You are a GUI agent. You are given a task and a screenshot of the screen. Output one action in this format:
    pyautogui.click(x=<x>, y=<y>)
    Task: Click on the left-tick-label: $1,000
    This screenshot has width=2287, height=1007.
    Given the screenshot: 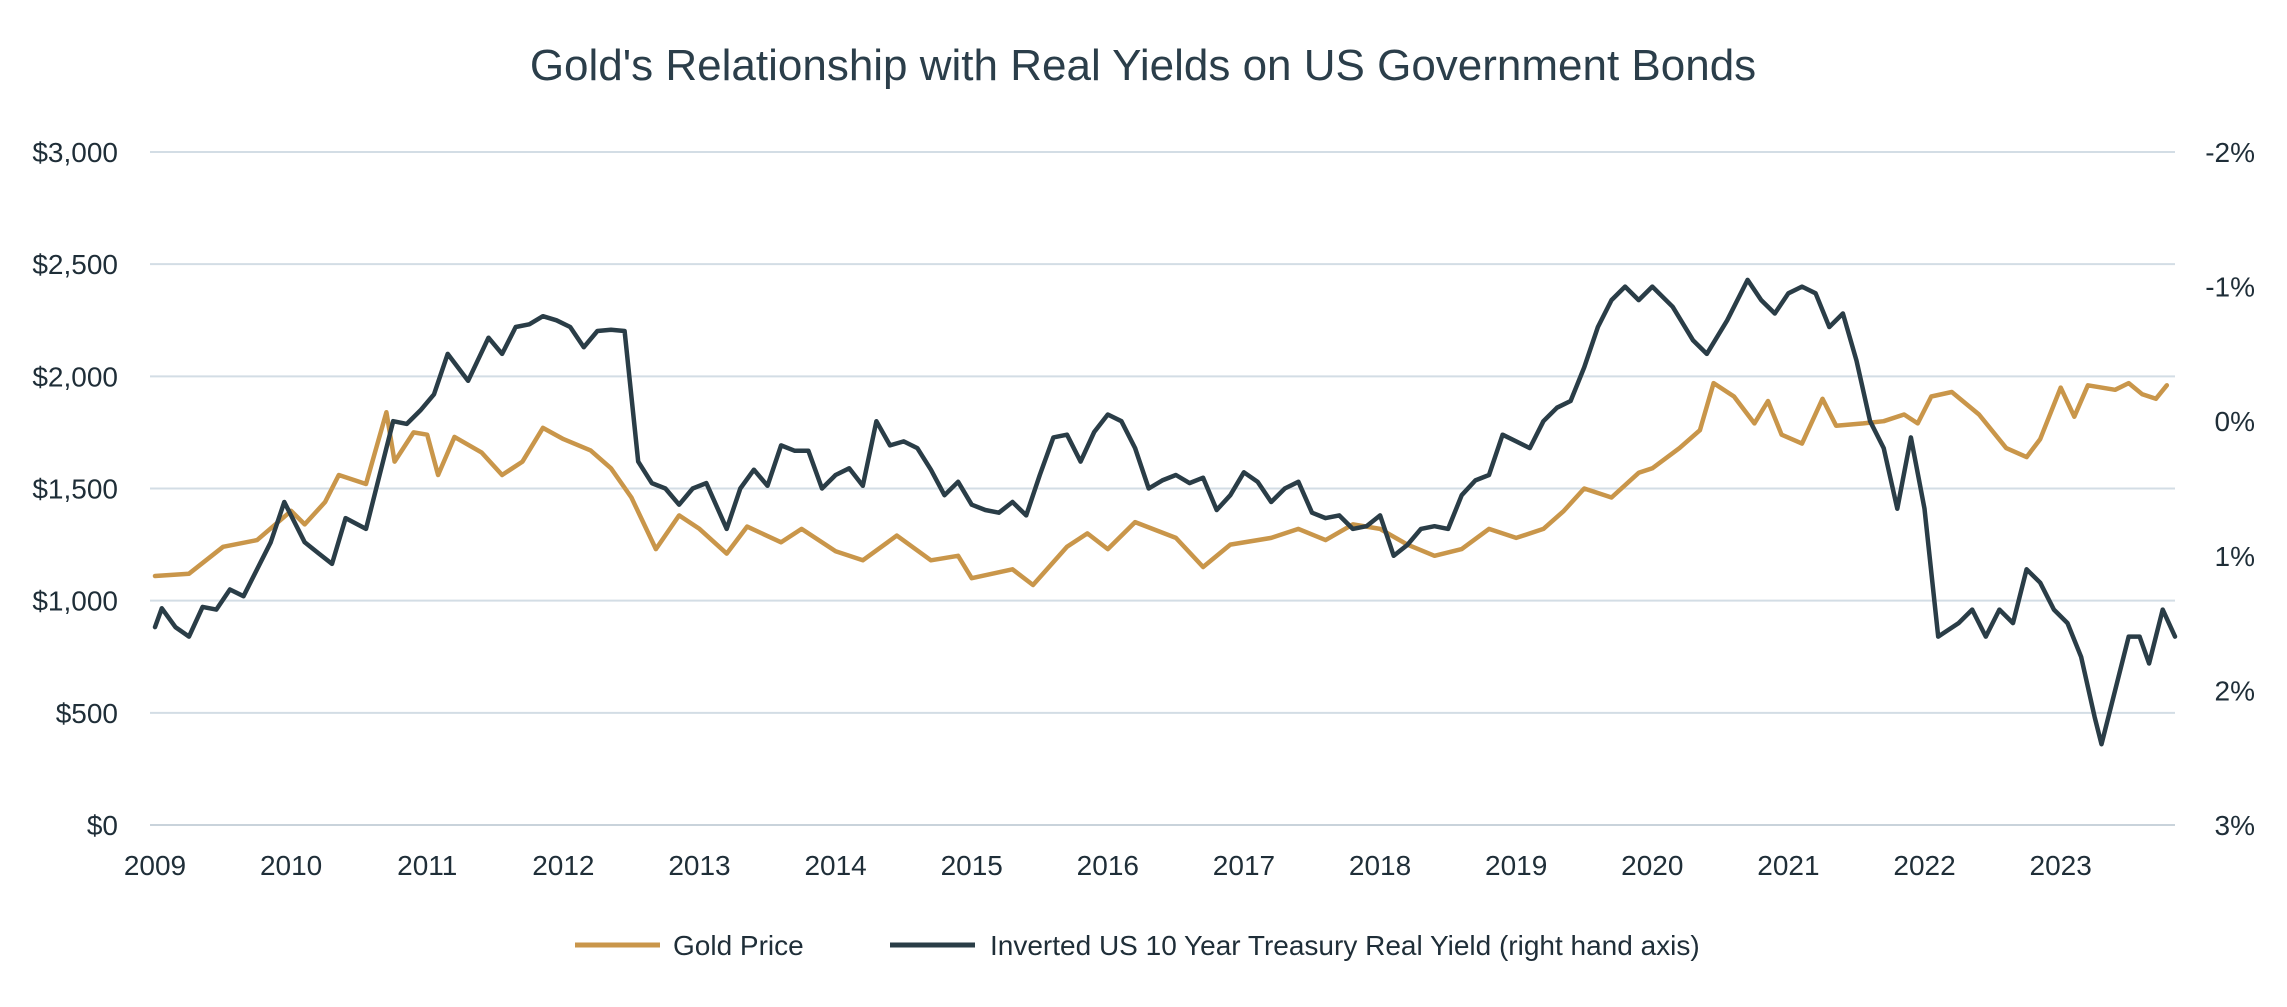 What is the action you would take?
    pyautogui.click(x=75, y=601)
    